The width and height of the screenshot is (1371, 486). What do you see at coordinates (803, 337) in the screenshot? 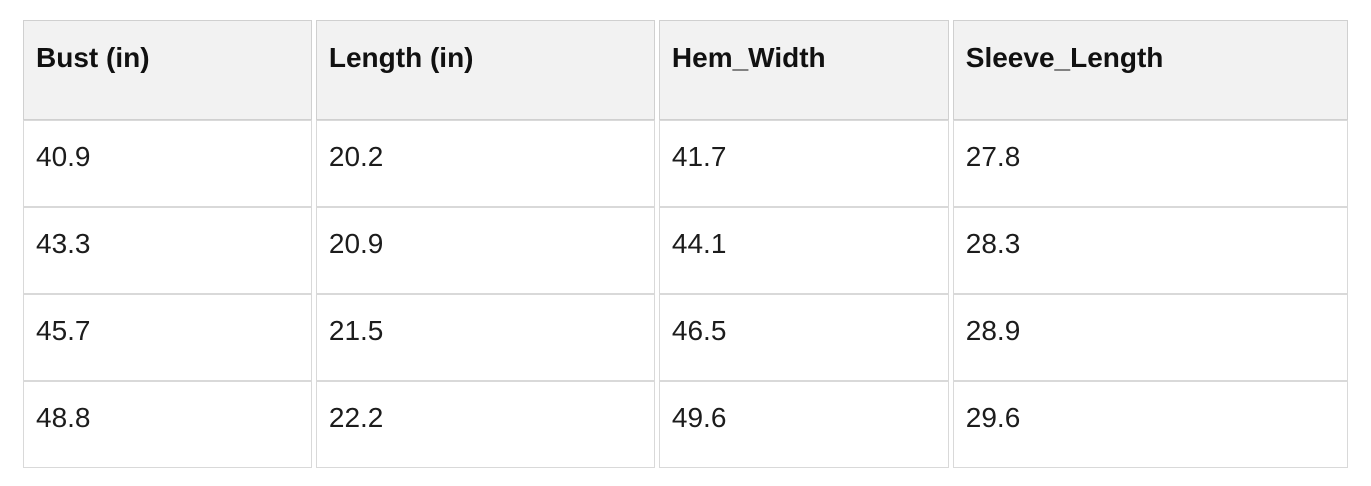
I see `table-cell: 46.5` at bounding box center [803, 337].